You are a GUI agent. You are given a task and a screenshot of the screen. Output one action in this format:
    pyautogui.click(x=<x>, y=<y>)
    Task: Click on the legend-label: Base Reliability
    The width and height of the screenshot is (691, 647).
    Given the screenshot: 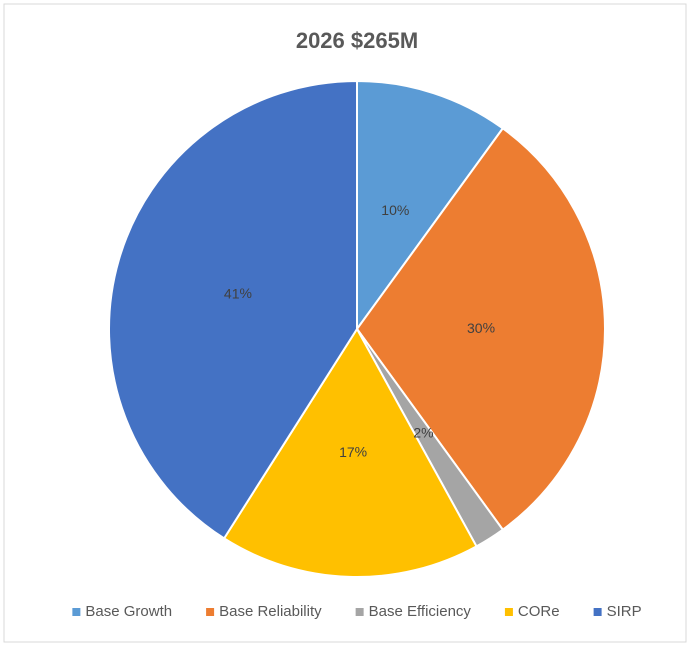 What is the action you would take?
    pyautogui.click(x=270, y=611)
    